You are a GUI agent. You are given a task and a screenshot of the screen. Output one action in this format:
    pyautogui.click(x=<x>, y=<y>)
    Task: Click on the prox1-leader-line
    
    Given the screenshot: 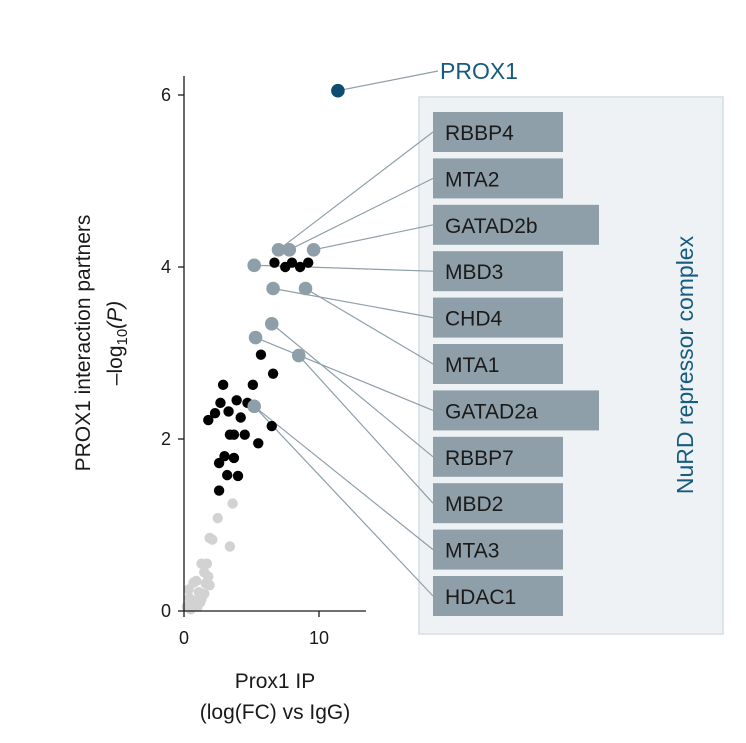 What is the action you would take?
    pyautogui.click(x=388, y=81)
    